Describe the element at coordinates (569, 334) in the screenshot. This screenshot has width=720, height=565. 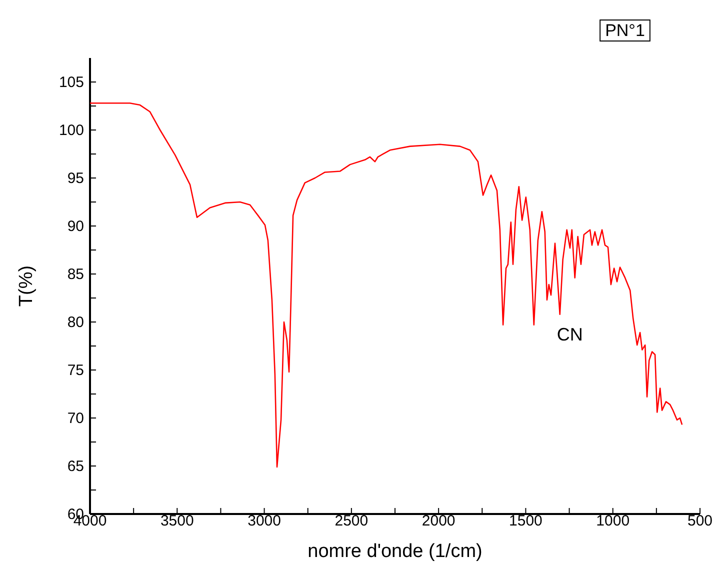
I see `annotation: CN` at that location.